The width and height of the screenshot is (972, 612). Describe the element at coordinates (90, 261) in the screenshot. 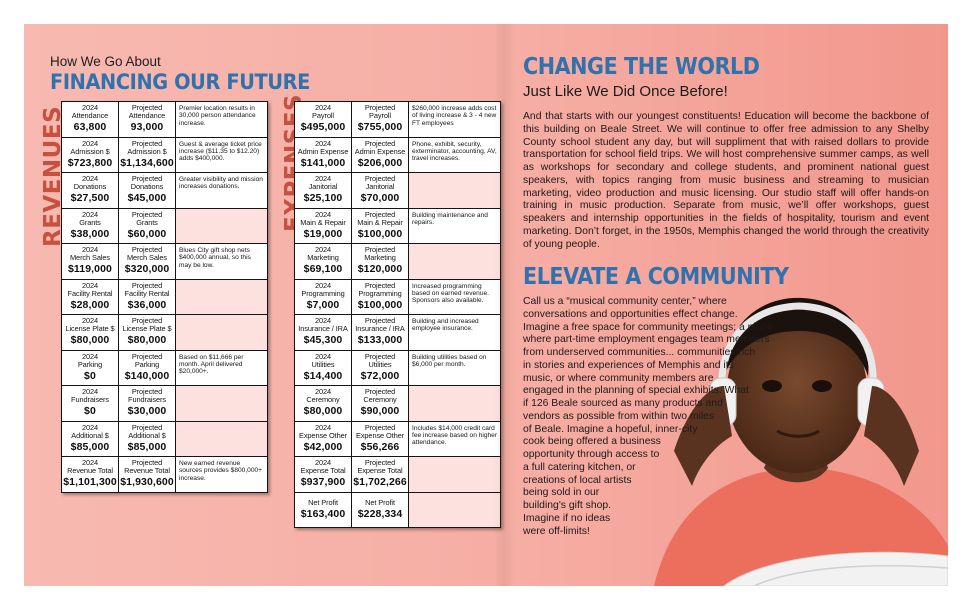

I see `revenue-current-cell: 2024 Merch Sales $119,000` at that location.